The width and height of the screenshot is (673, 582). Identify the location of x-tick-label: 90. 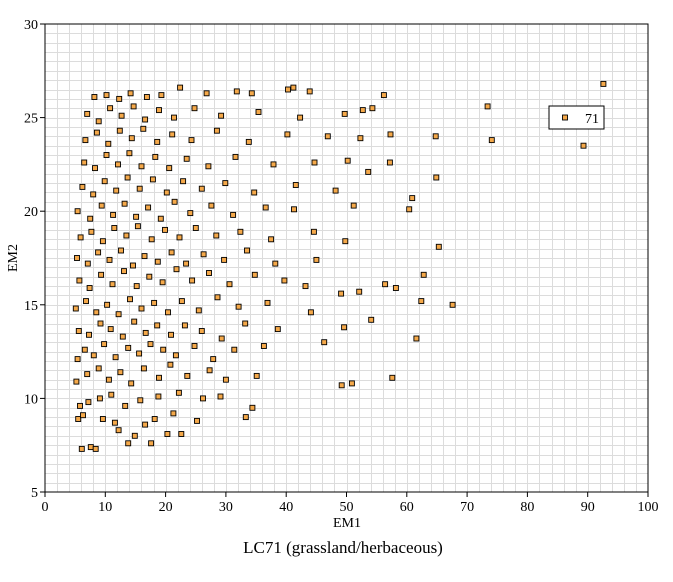
(588, 507).